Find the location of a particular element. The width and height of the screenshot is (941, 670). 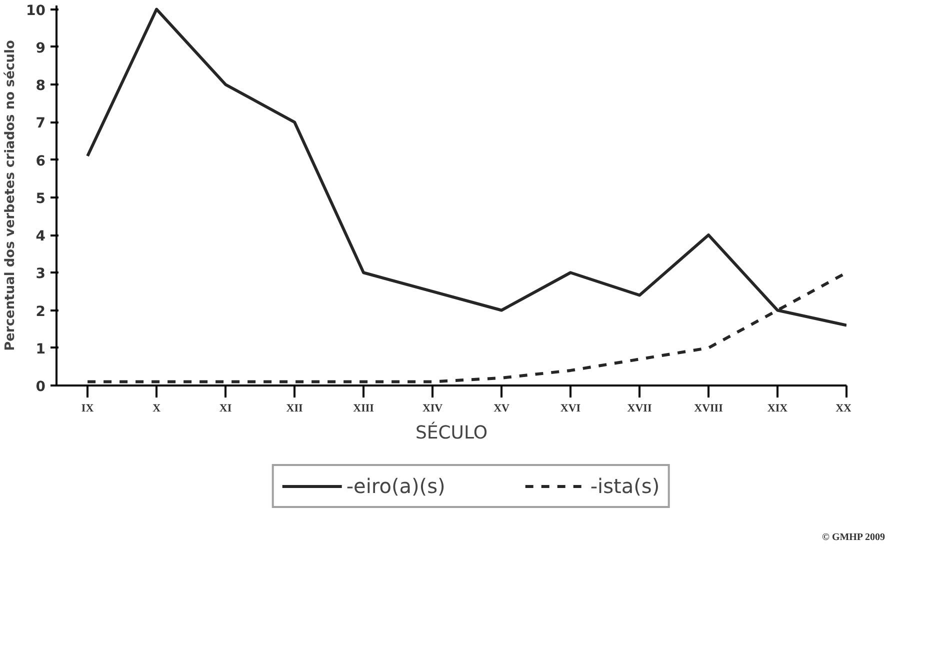

x-tick-label: XIX is located at coordinates (777, 408).